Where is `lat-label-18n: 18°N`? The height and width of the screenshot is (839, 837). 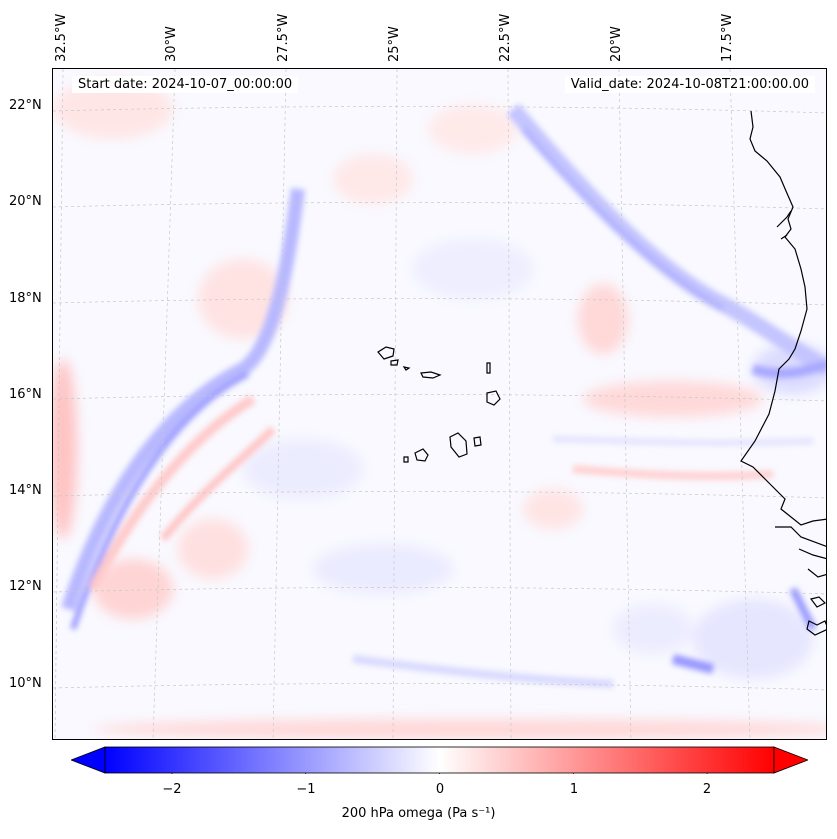 lat-label-18n: 18°N is located at coordinates (25, 298).